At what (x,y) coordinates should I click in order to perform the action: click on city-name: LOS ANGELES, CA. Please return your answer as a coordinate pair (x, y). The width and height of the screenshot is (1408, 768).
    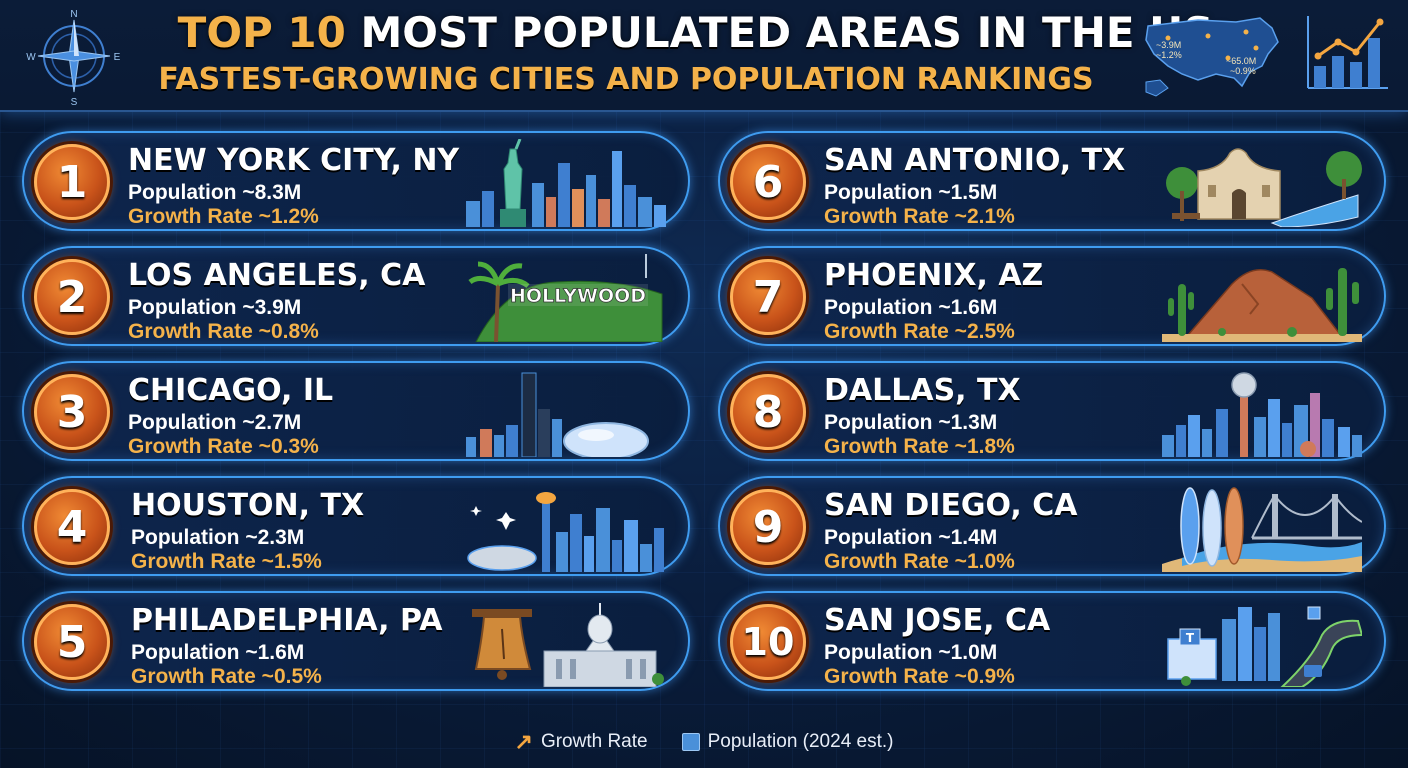
    Looking at the image, I should click on (277, 275).